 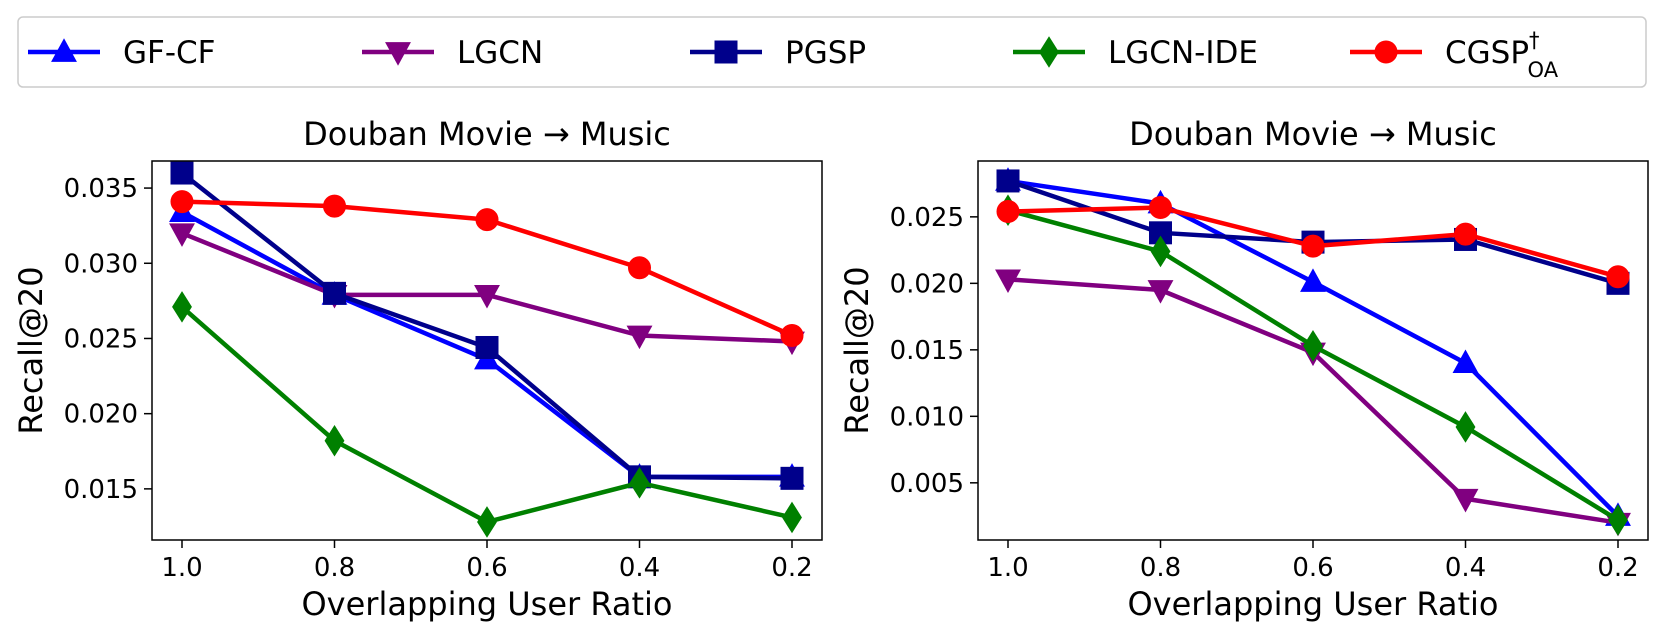 What do you see at coordinates (825, 53) in the screenshot?
I see `legend-label-pgsp: PGSP` at bounding box center [825, 53].